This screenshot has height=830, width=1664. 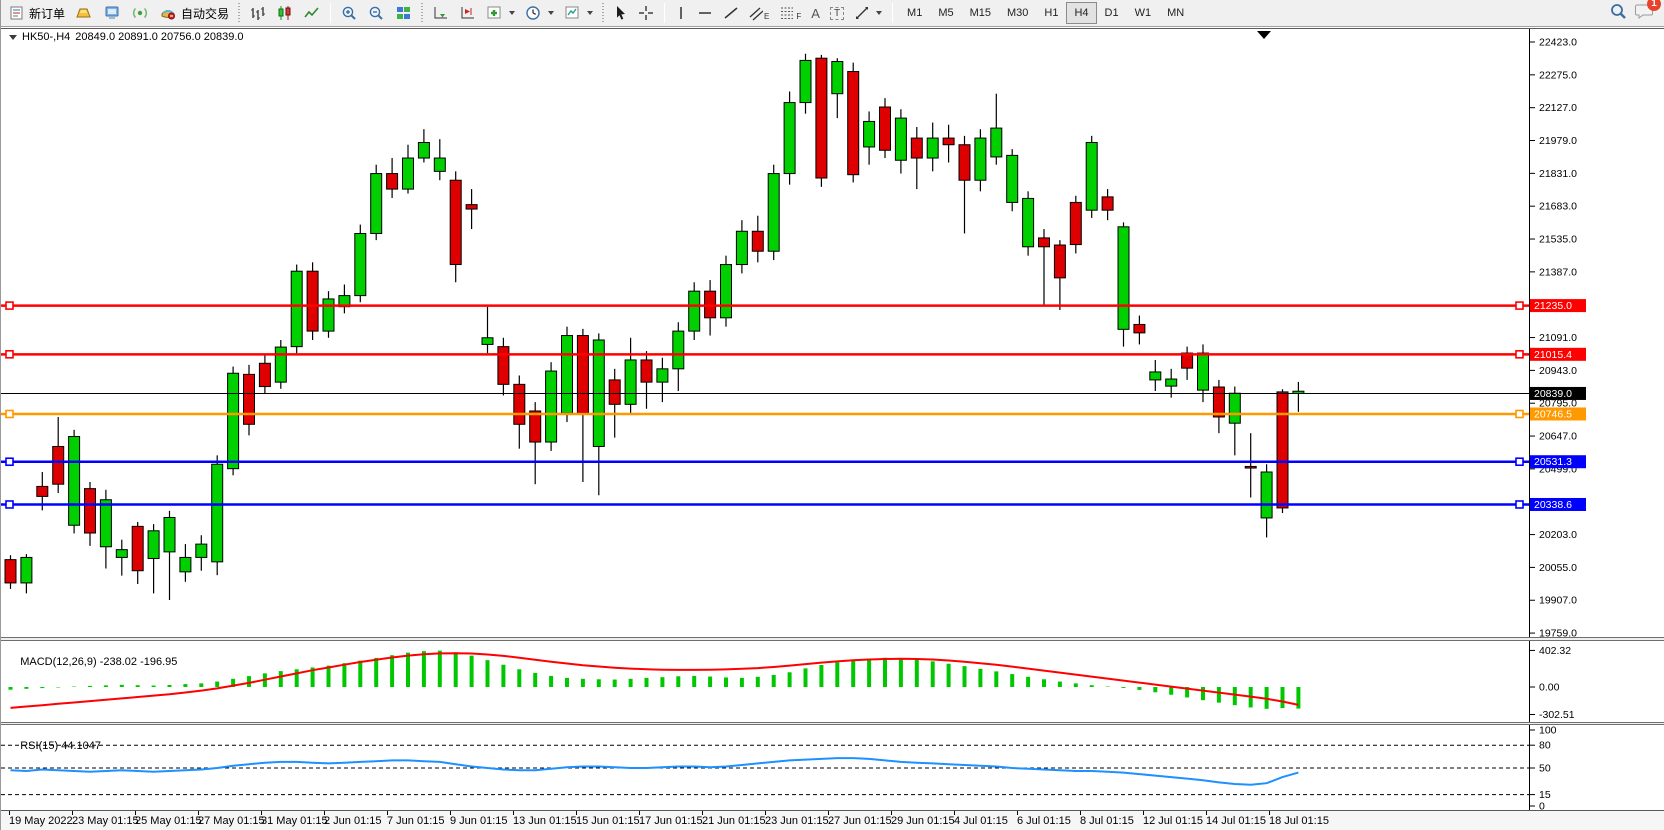 I want to click on rsi-axis-label: 80, so click(x=1545, y=746).